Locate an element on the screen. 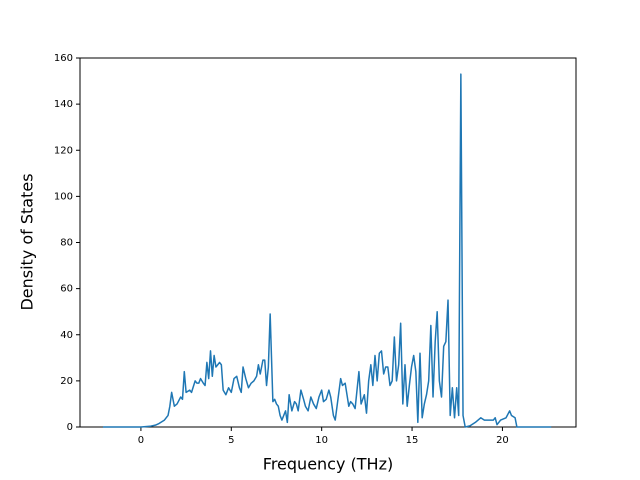  x-tick-label: 15 is located at coordinates (412, 440).